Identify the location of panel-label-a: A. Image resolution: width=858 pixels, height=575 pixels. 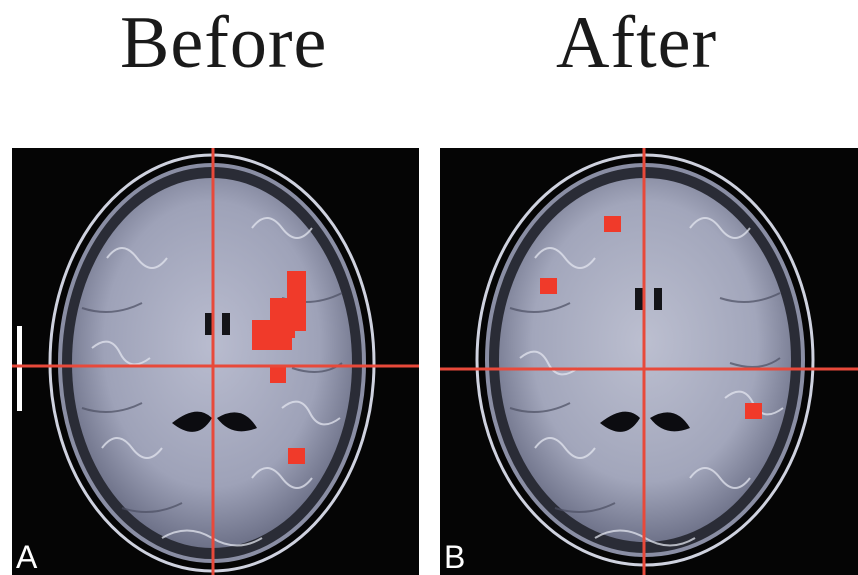
(27, 557).